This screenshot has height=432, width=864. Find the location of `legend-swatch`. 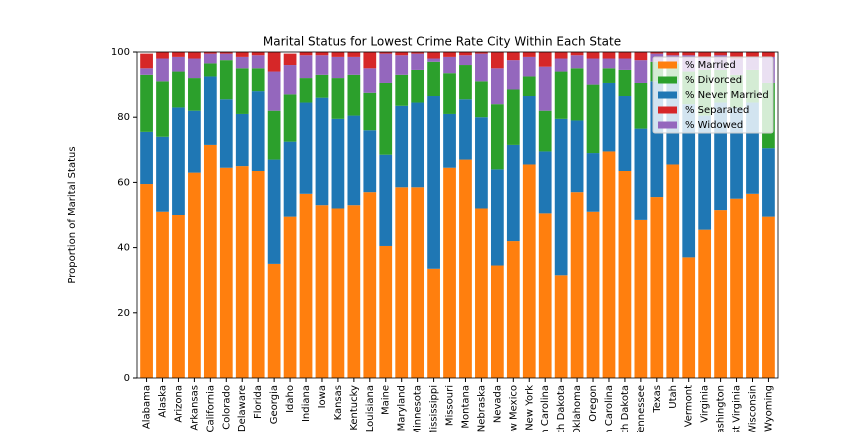

legend-swatch is located at coordinates (667, 125).